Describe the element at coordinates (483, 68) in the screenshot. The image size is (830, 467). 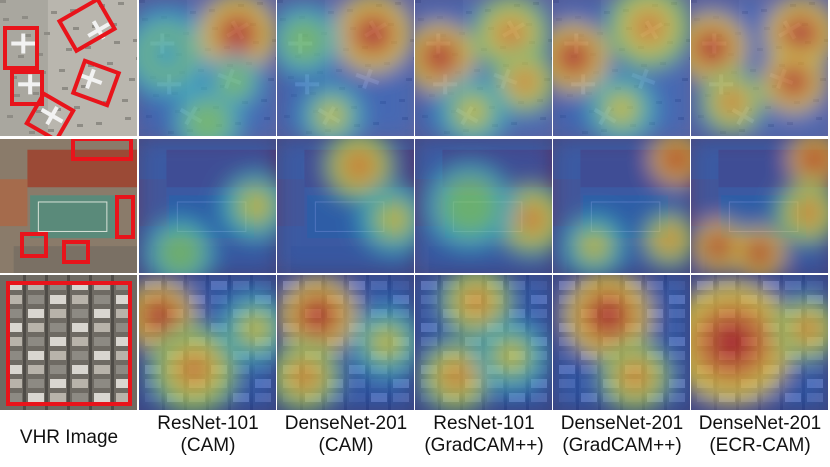
I see `heatmap-resnet-gradcampp-airport` at that location.